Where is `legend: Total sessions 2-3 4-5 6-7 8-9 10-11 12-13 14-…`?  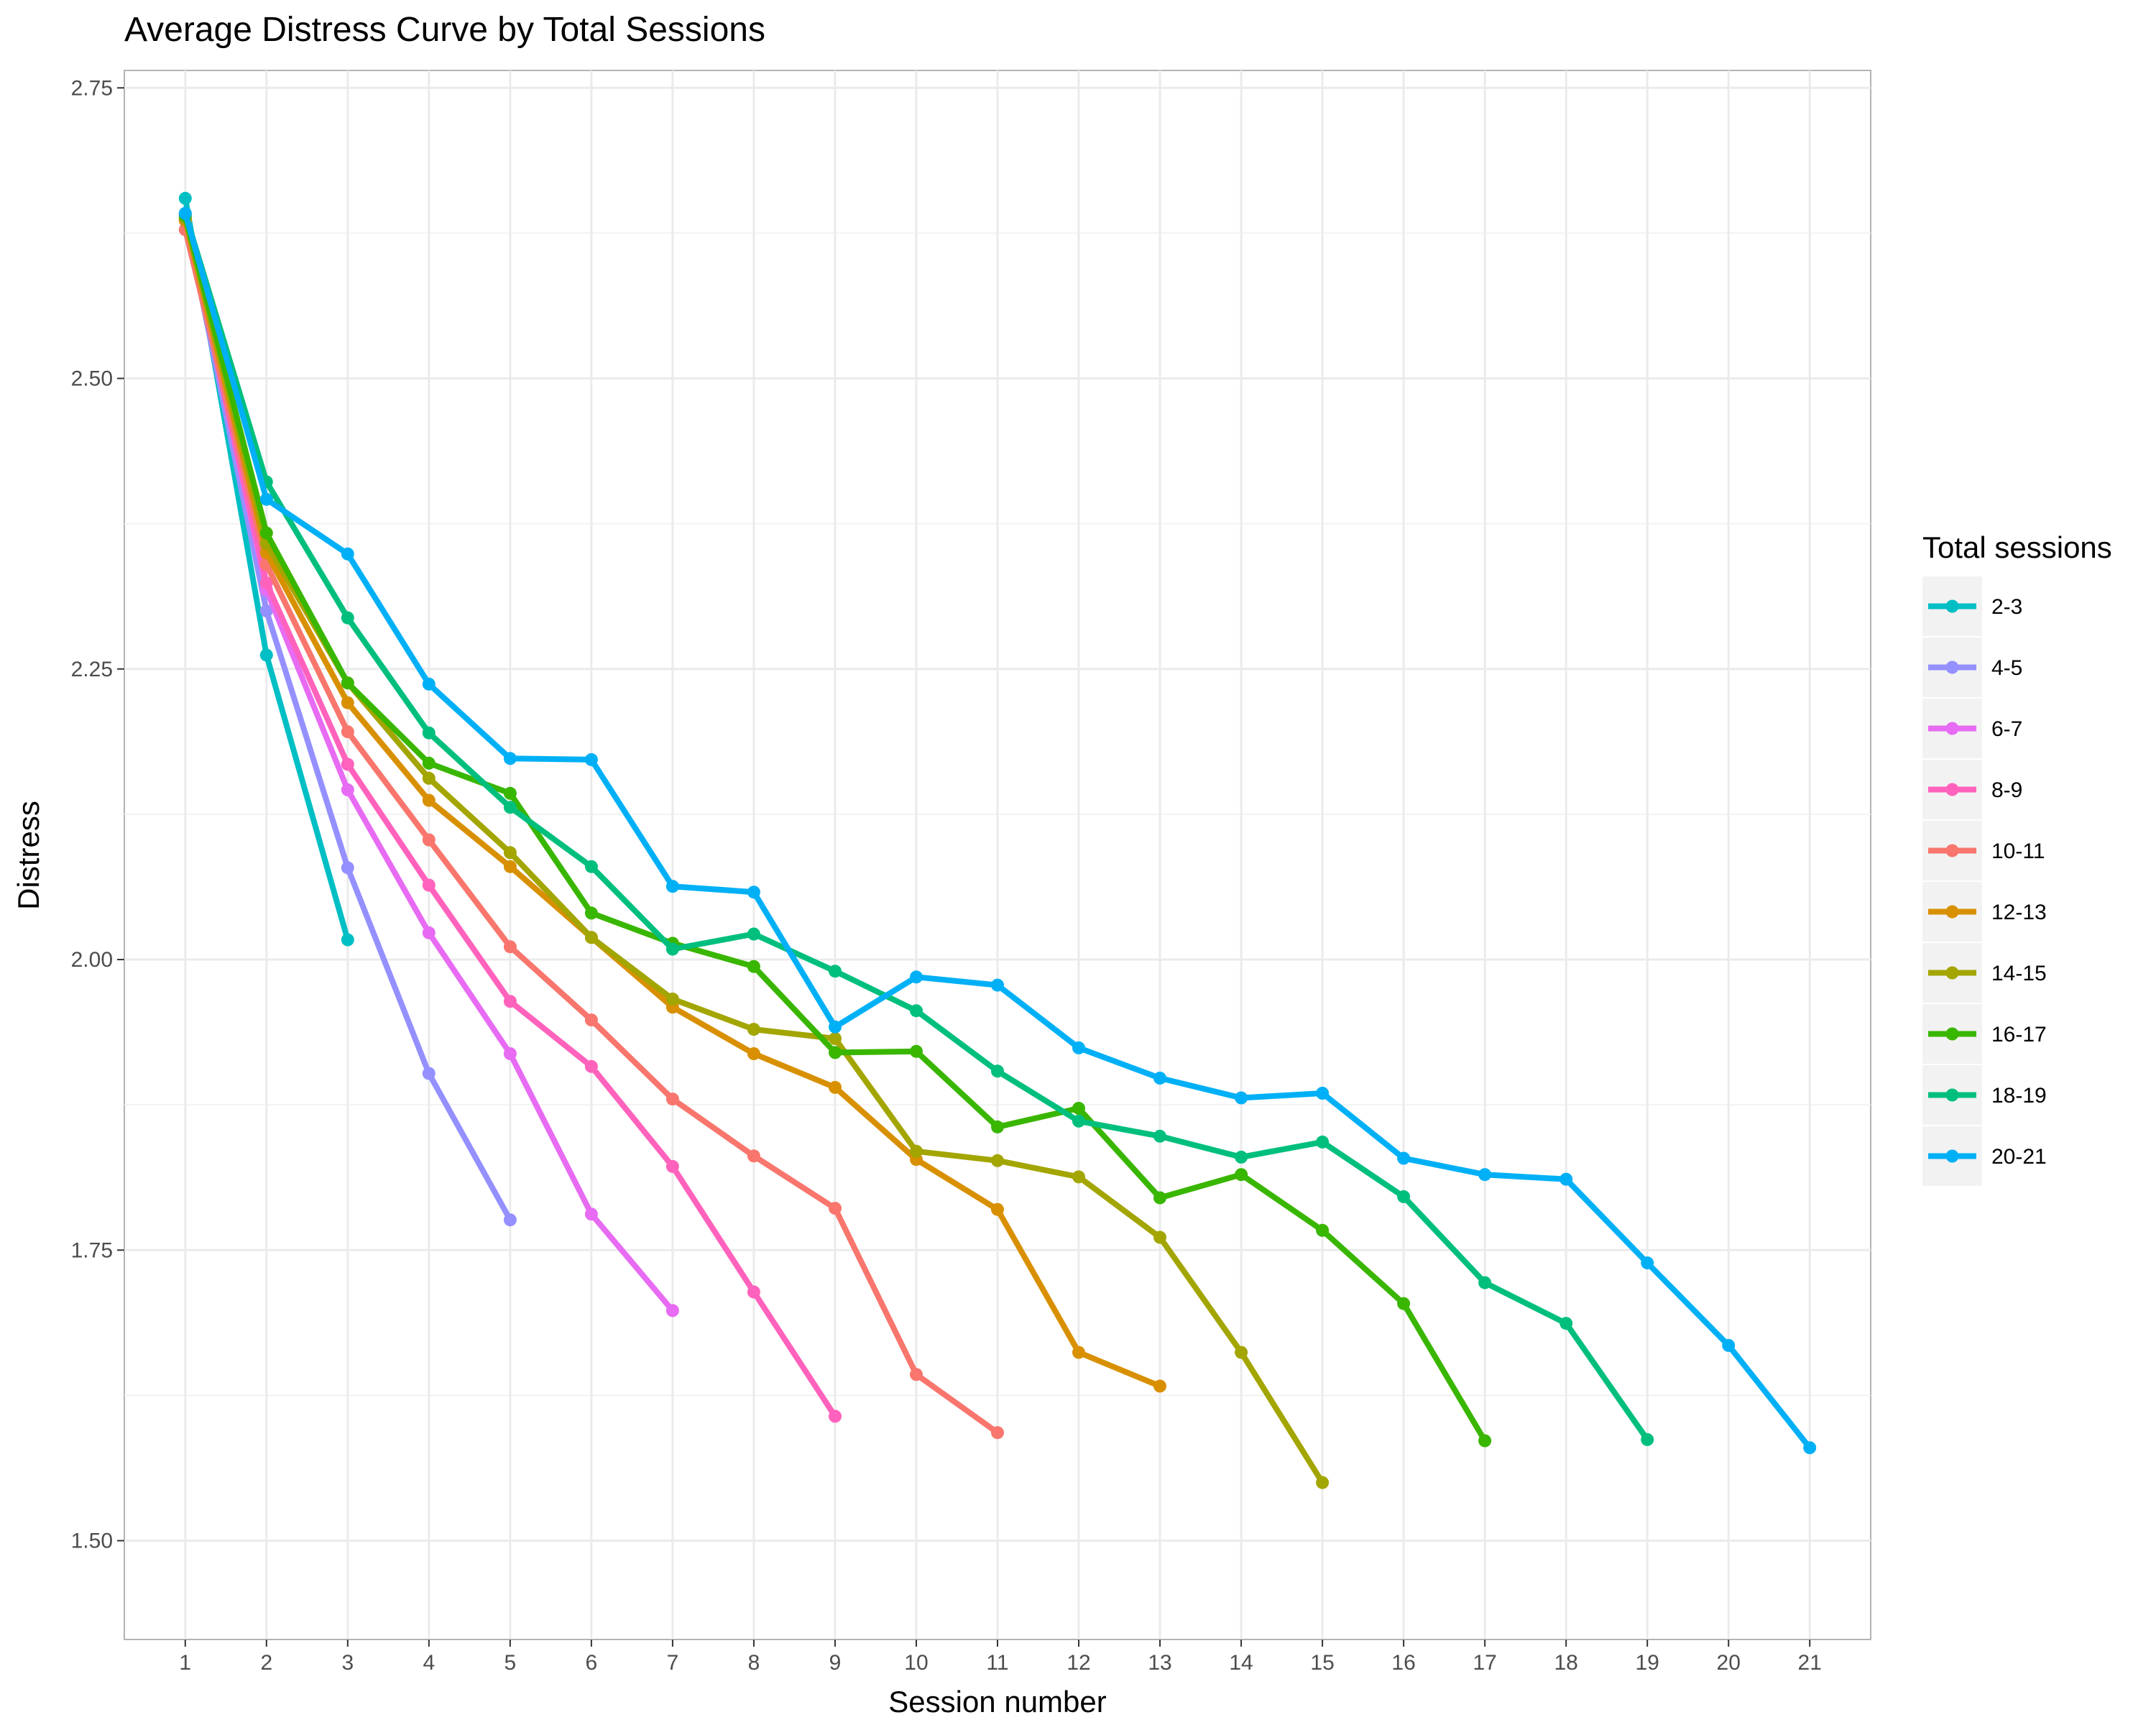 legend: Total sessions 2-3 4-5 6-7 8-9 10-11 12-13 14-… is located at coordinates (2017, 858).